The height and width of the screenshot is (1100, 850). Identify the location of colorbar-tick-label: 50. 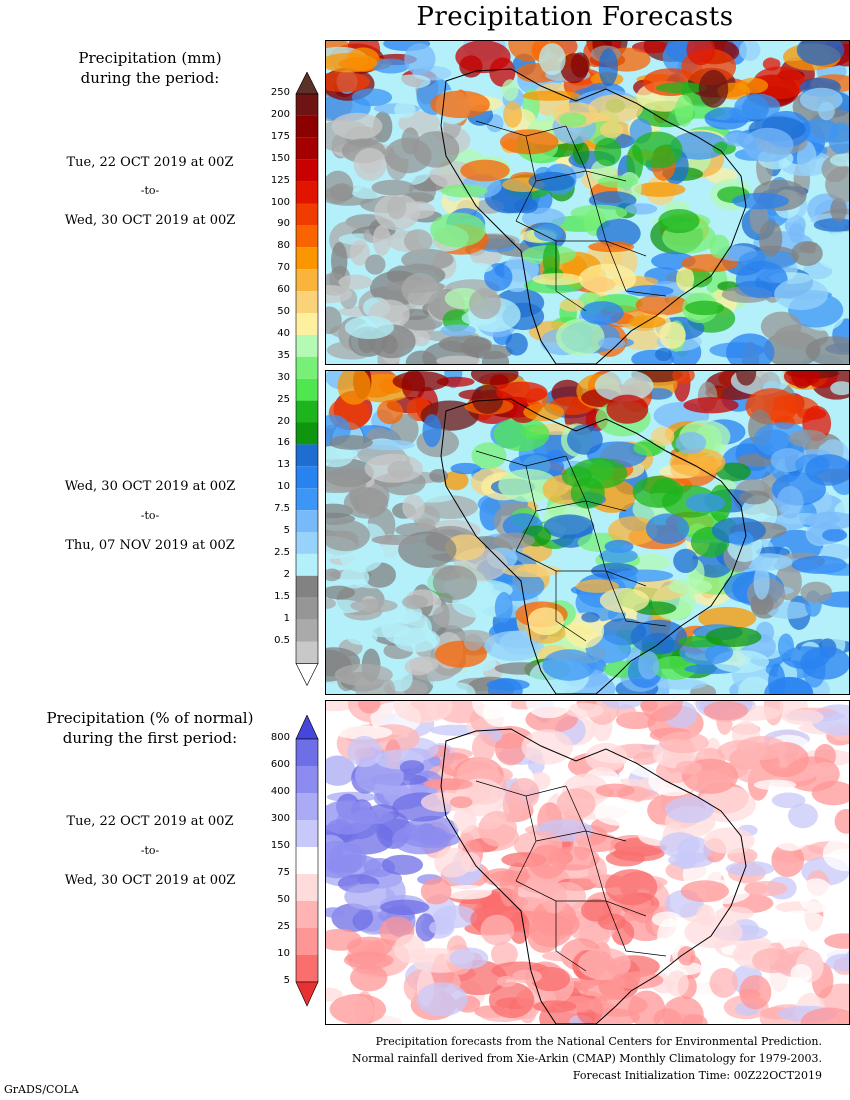
(283, 311).